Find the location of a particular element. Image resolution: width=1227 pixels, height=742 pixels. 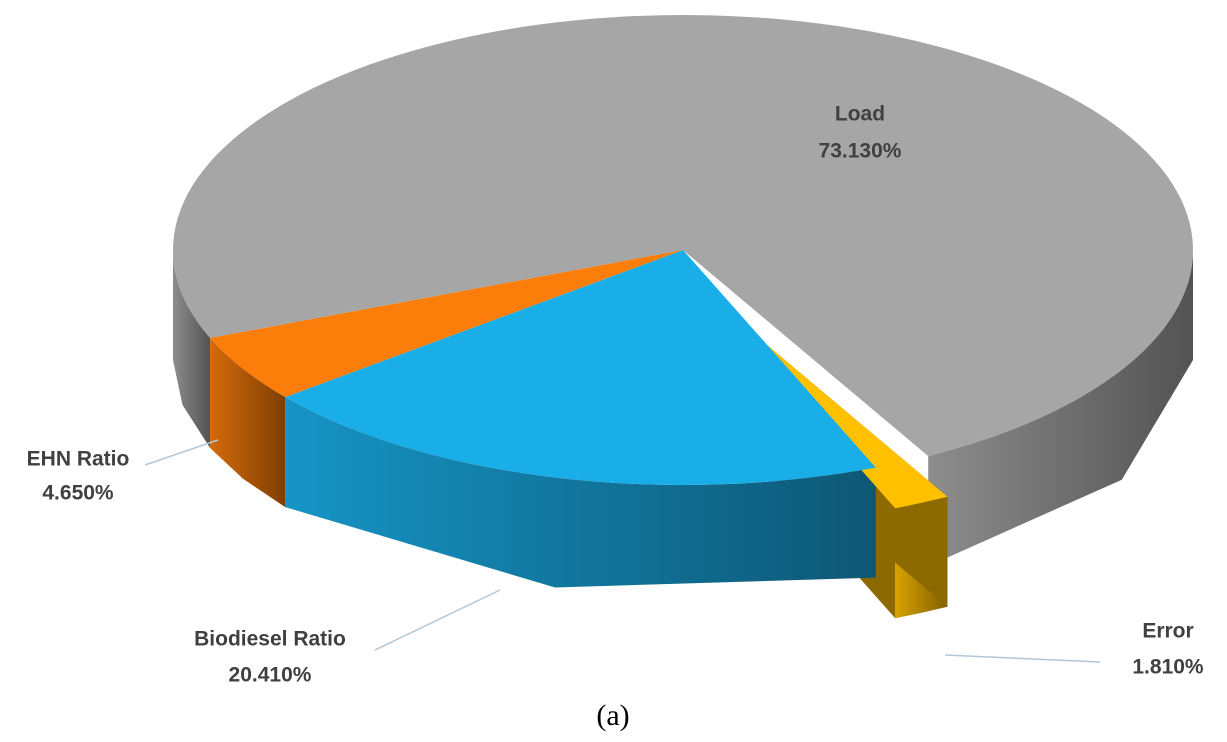

slice is located at coordinates (446, 324).